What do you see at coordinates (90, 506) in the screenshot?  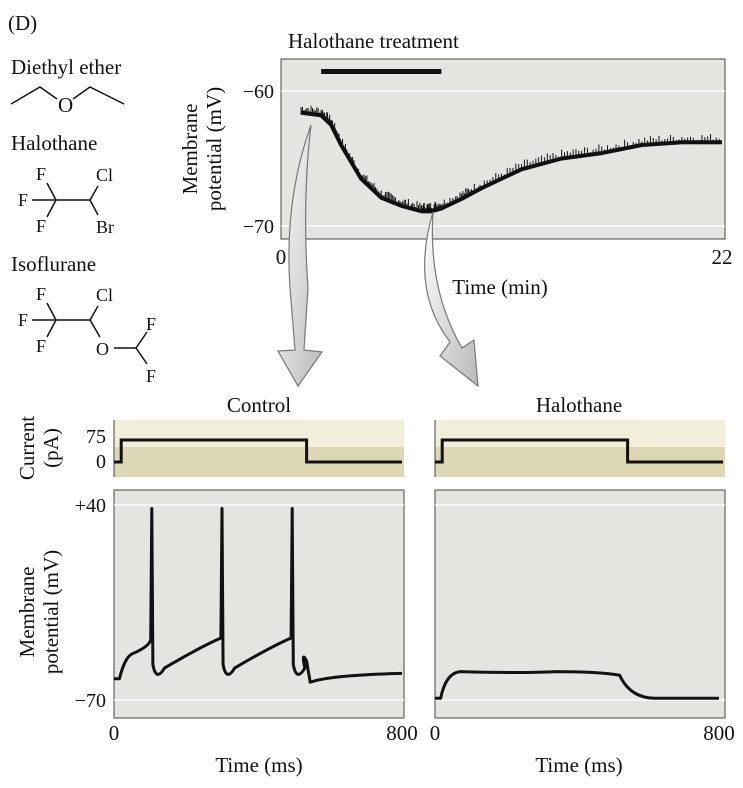 I see `control-vm-tick-40: +40` at bounding box center [90, 506].